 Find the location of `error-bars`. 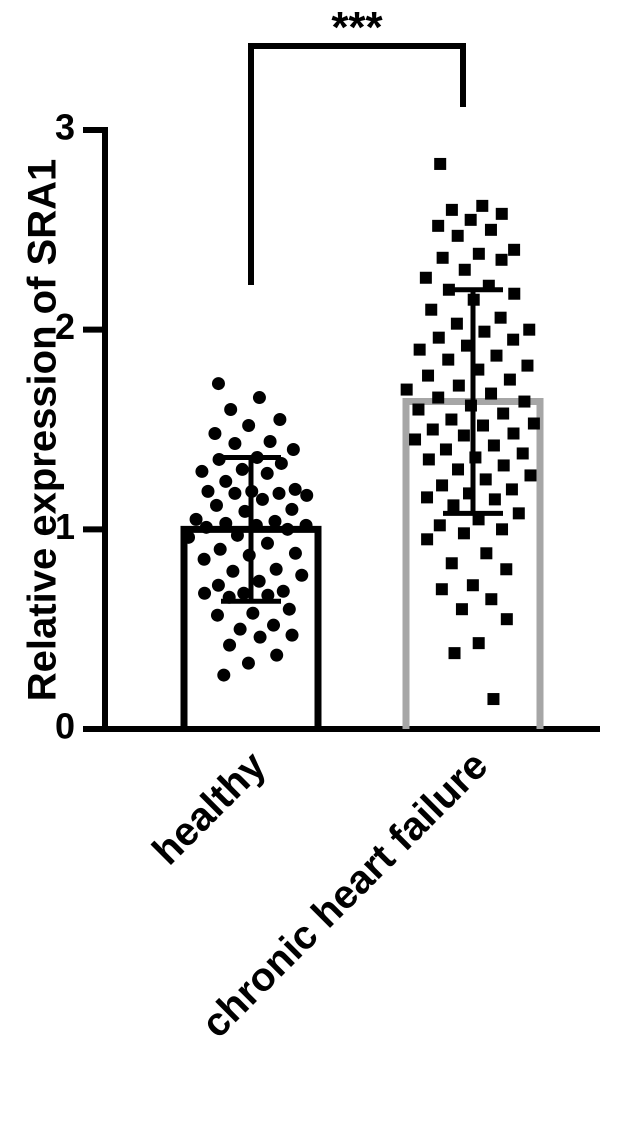

error-bars is located at coordinates (362, 445).